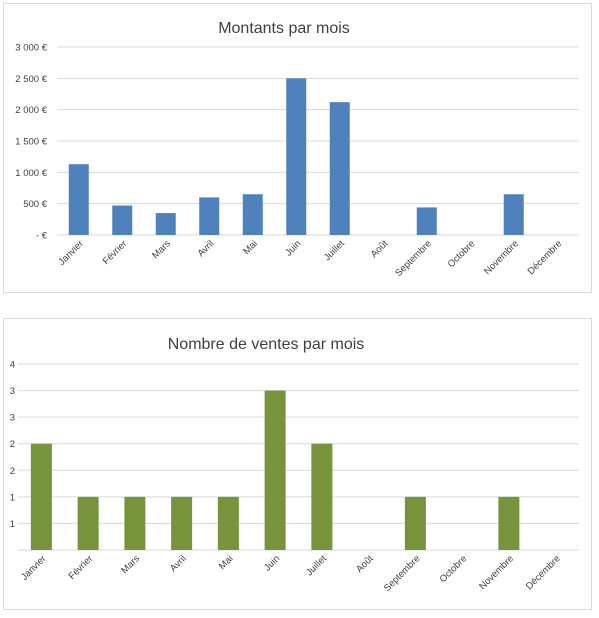  I want to click on y-tick-label: 2 500 €, so click(31, 79).